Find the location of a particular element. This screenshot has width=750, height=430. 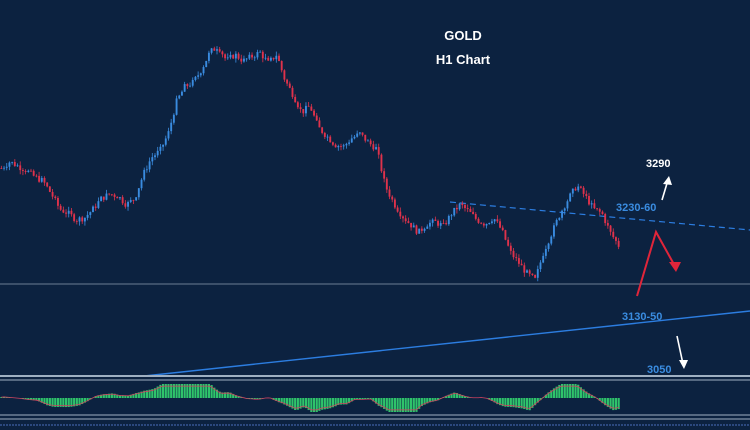

chart-subtitle: H1 Chart is located at coordinates (463, 59).